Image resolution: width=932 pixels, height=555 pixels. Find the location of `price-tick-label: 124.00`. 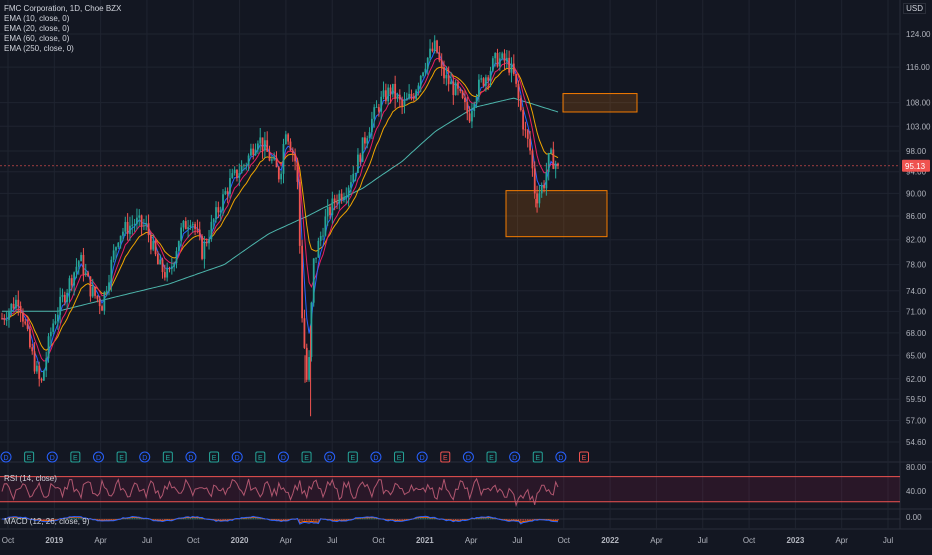

price-tick-label: 124.00 is located at coordinates (918, 34).